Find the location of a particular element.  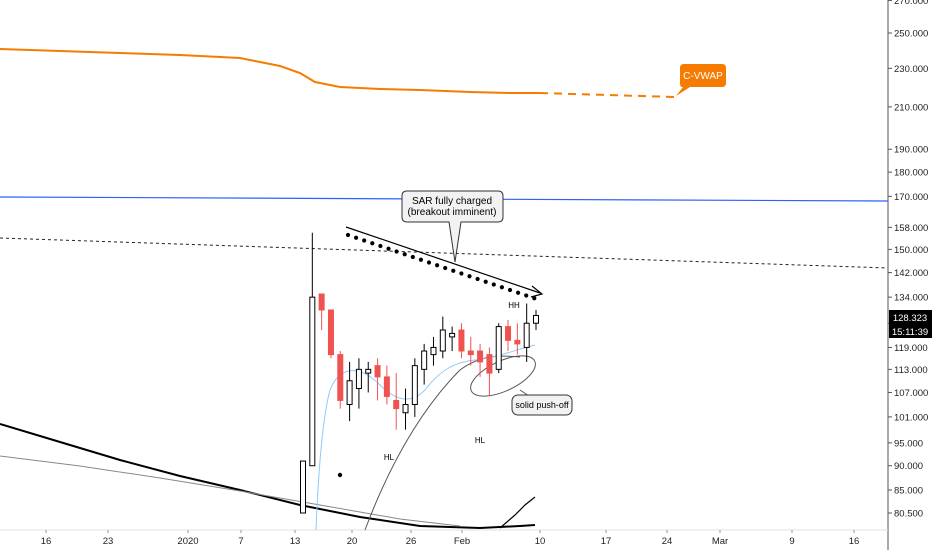

sar-dot-low is located at coordinates (340, 475).